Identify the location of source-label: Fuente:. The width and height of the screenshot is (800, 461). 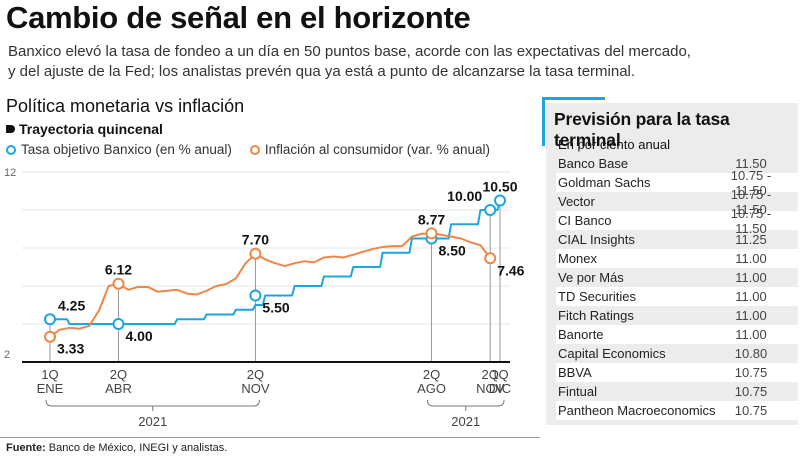
(26, 448).